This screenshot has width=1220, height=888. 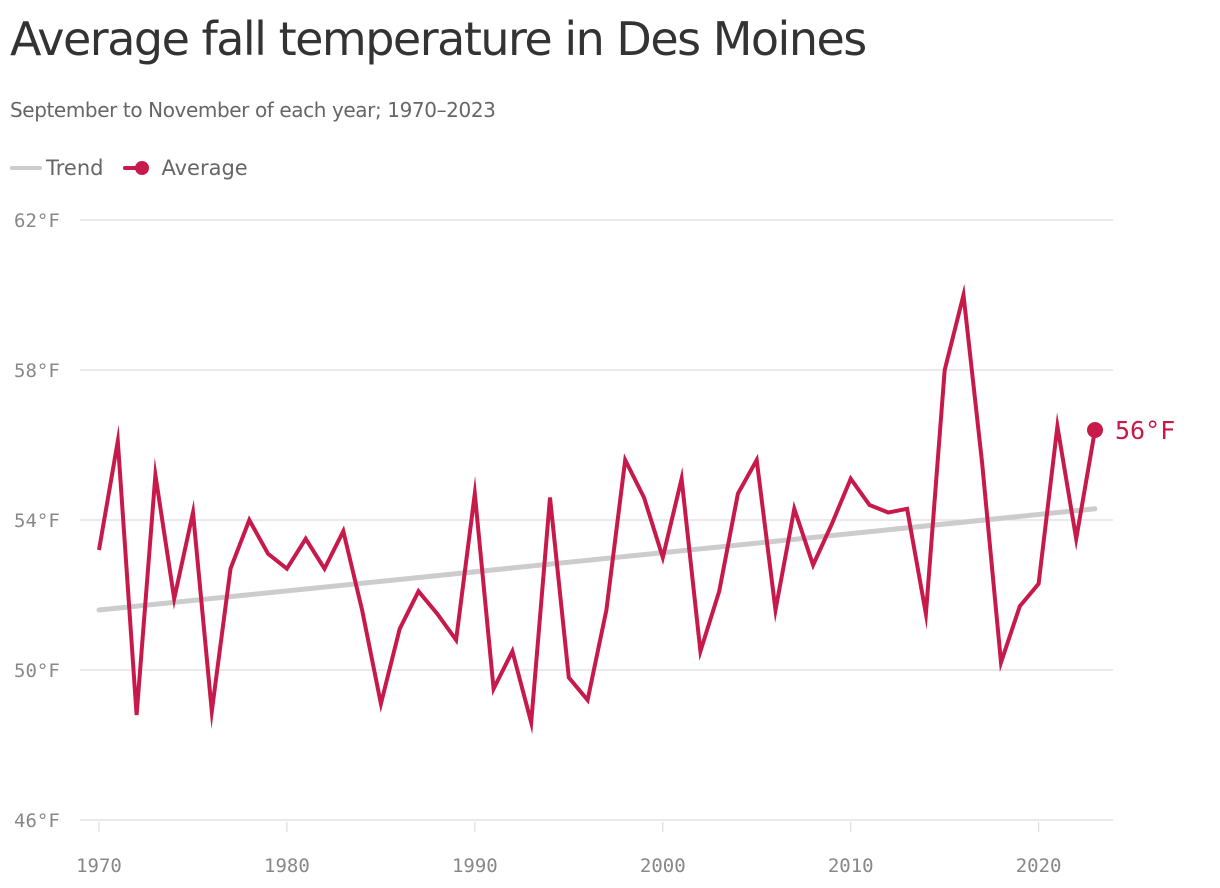 What do you see at coordinates (287, 866) in the screenshot?
I see `x-tick-label: 1980` at bounding box center [287, 866].